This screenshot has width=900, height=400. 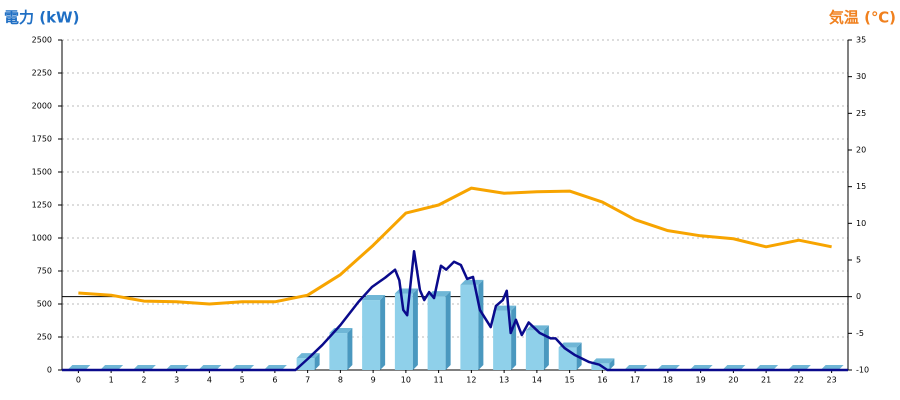 What do you see at coordinates (860, 333) in the screenshot?
I see `y2-tick-label: -5` at bounding box center [860, 333].